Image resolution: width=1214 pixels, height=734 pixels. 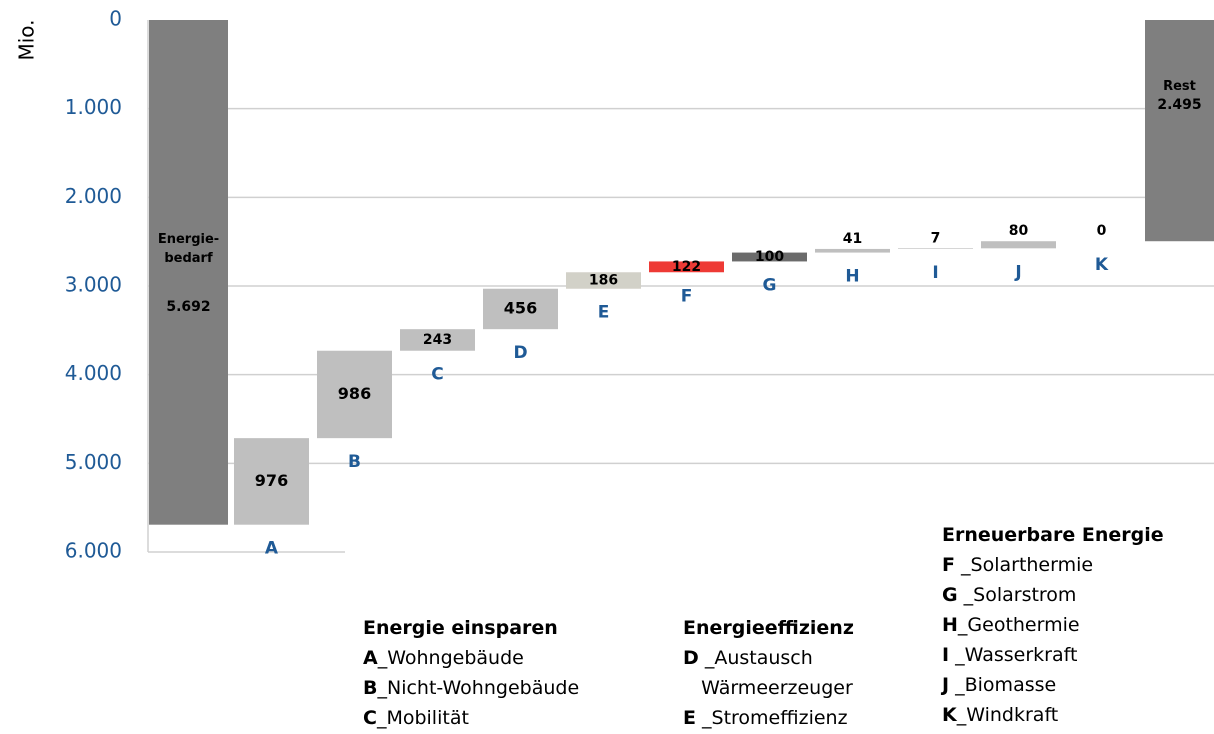 I want to click on legend-title: Energieeffizienz, so click(x=768, y=628).